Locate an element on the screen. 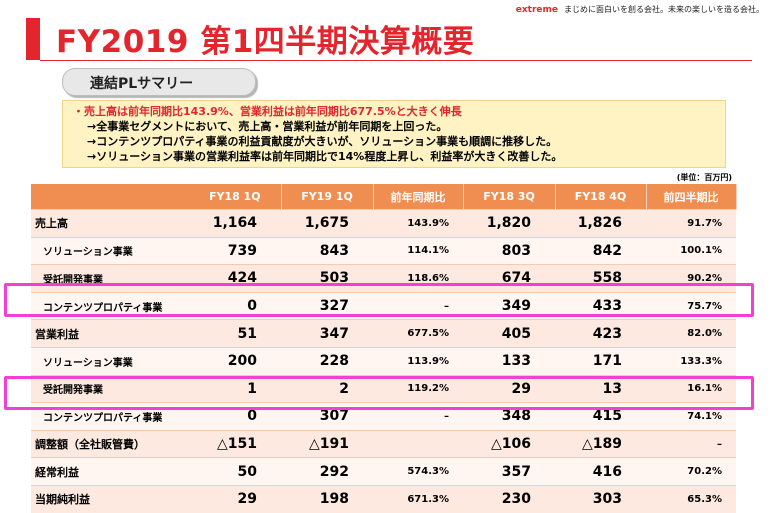 The width and height of the screenshot is (774, 513). column-header: FY18 3Q is located at coordinates (509, 197).